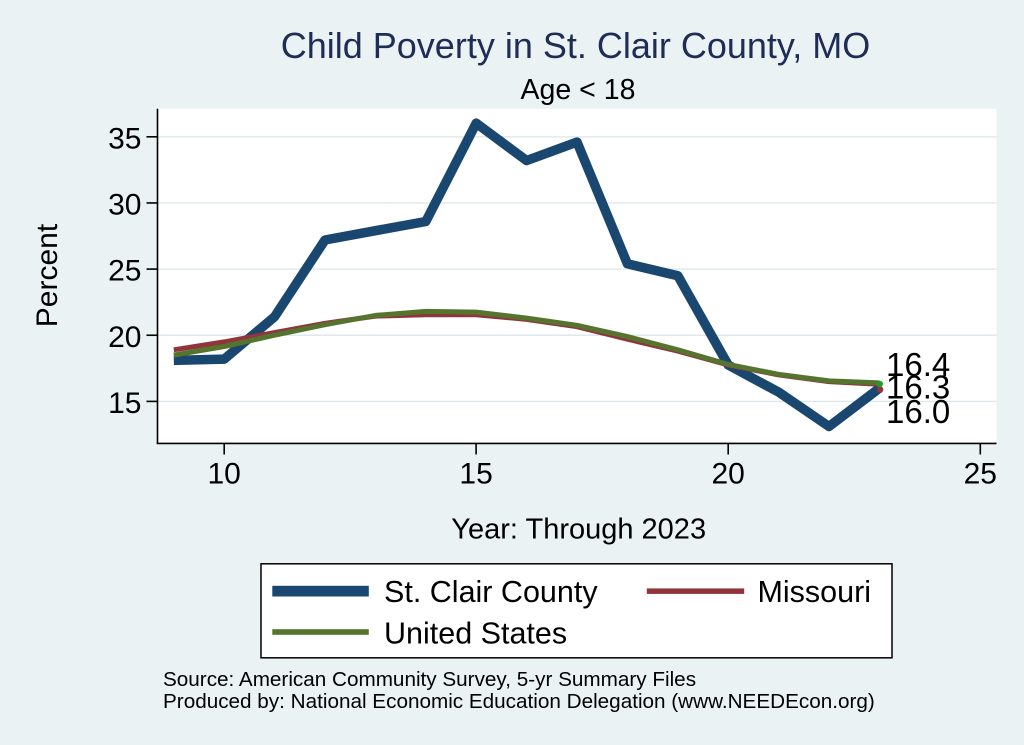 This screenshot has height=745, width=1024. What do you see at coordinates (475, 633) in the screenshot?
I see `svg-text: United States` at bounding box center [475, 633].